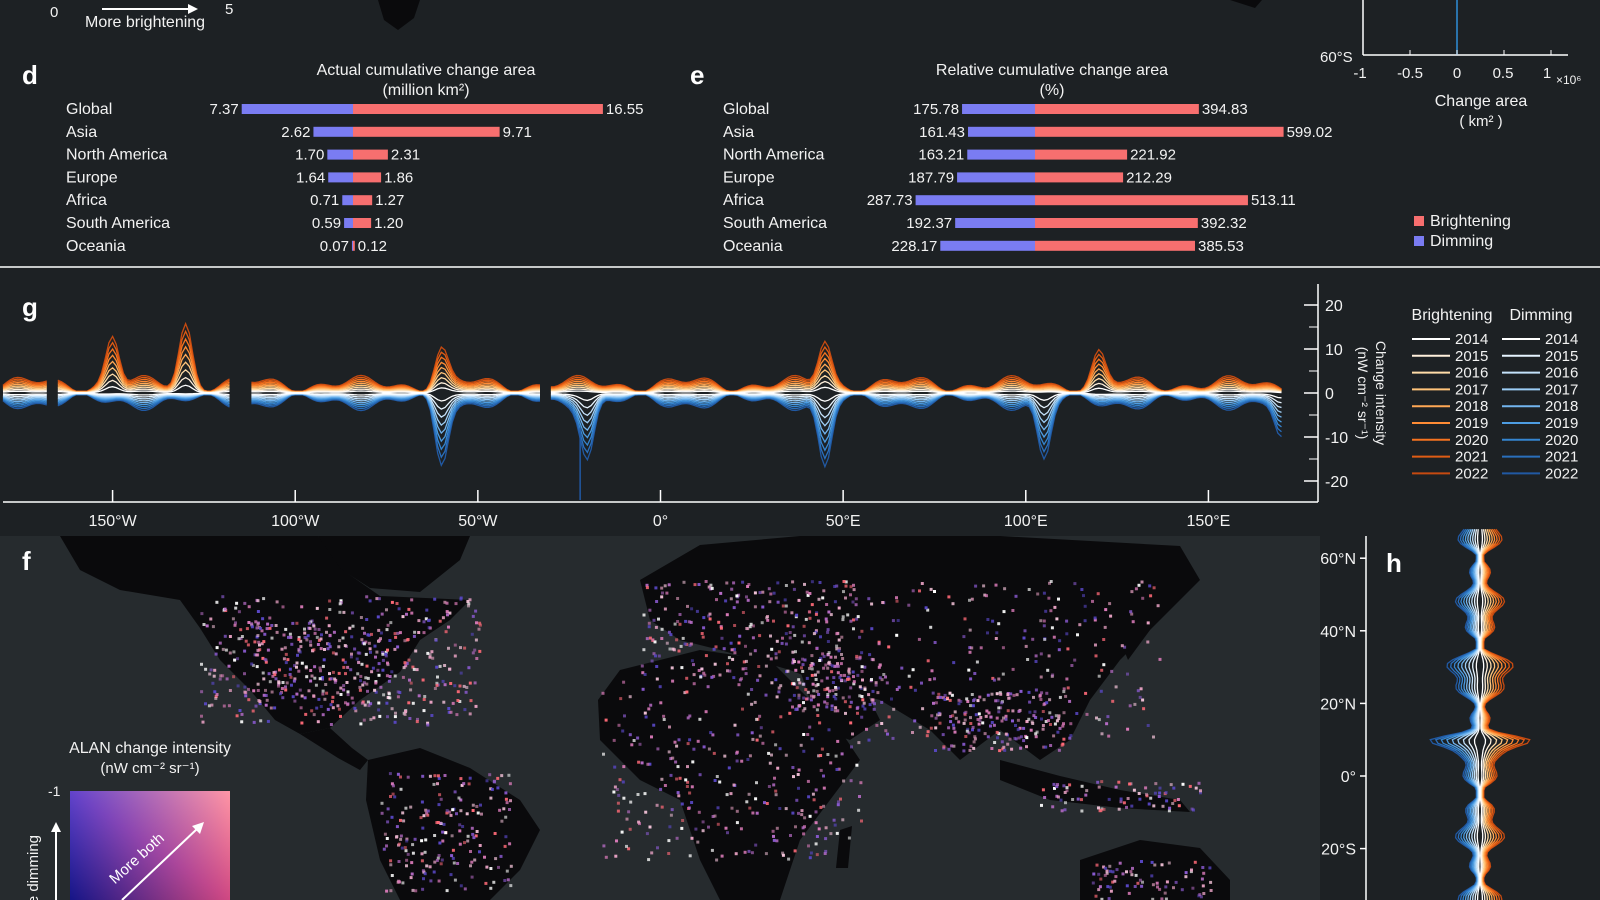 The height and width of the screenshot is (900, 1600). Describe the element at coordinates (396, 430) in the screenshot. I see `dimming-line` at that location.